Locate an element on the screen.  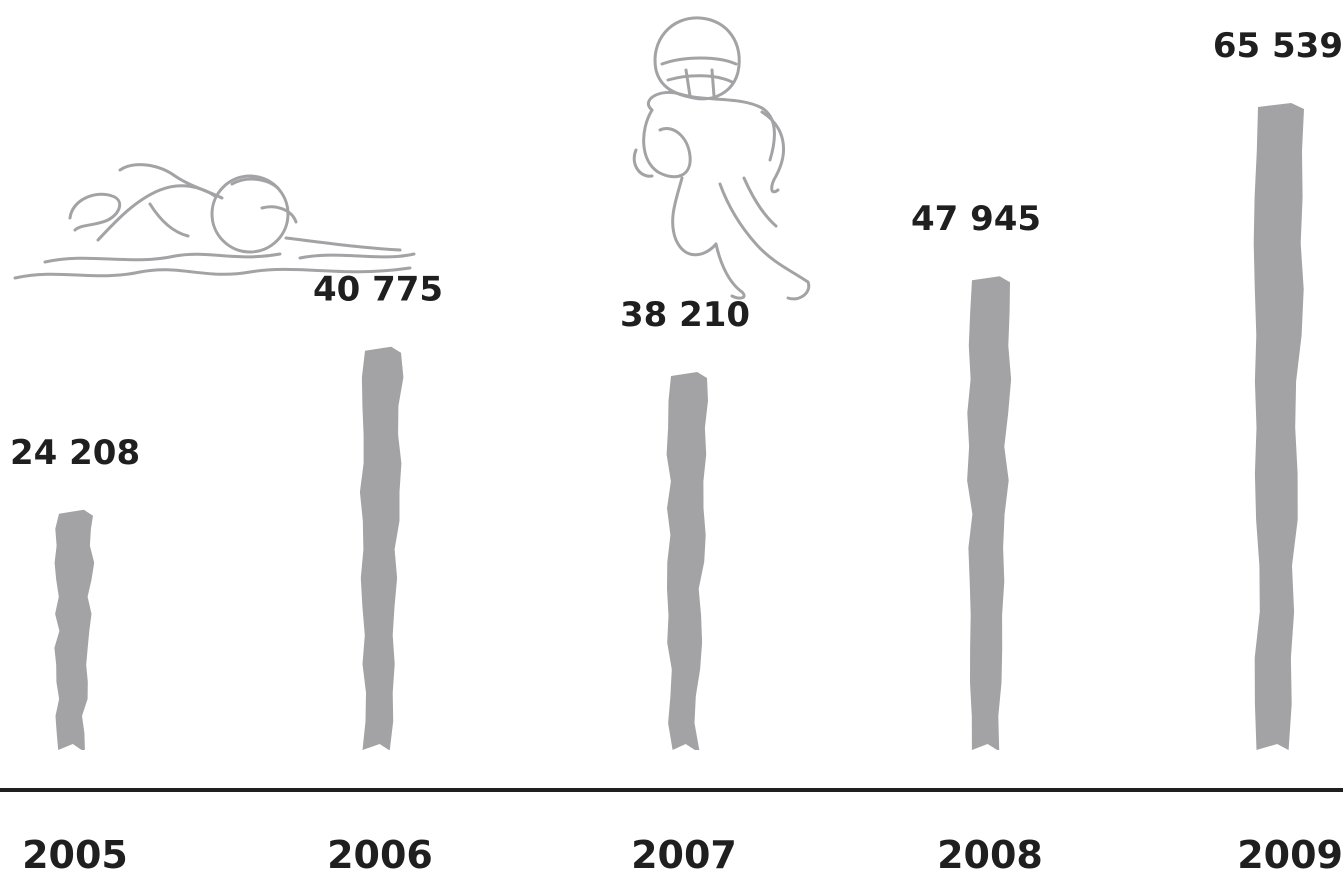
tick-labels-layer: 2005 2006 2007 2008 2009 is located at coordinates (682, 852).